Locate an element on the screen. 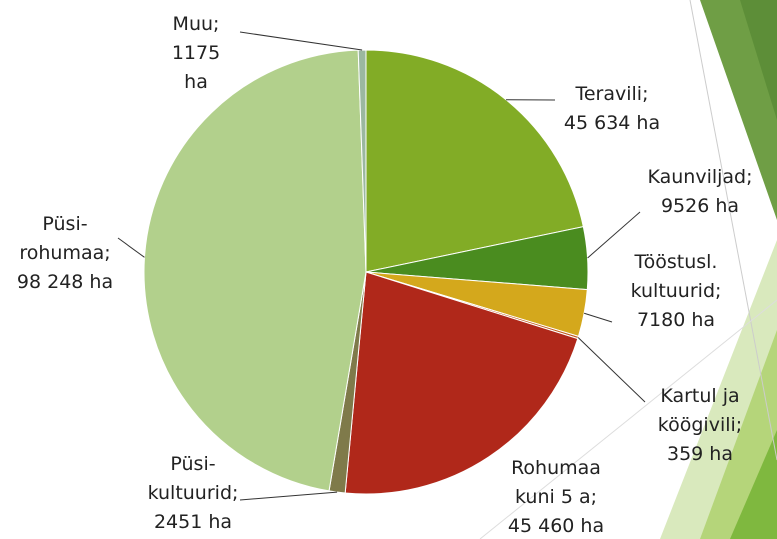 This screenshot has height=539, width=777. label-text: Püsi-rohumaa; is located at coordinates (64, 238).